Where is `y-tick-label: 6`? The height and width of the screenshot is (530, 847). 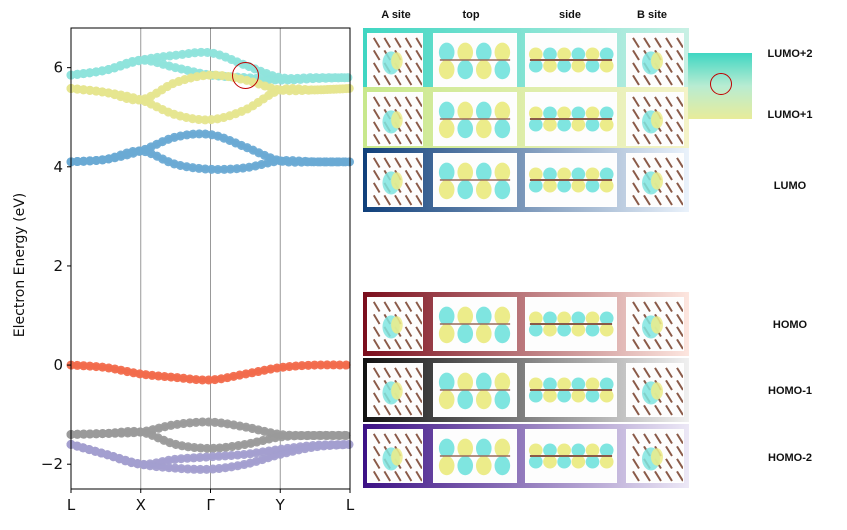
y-tick-label: 6 is located at coordinates (58, 68).